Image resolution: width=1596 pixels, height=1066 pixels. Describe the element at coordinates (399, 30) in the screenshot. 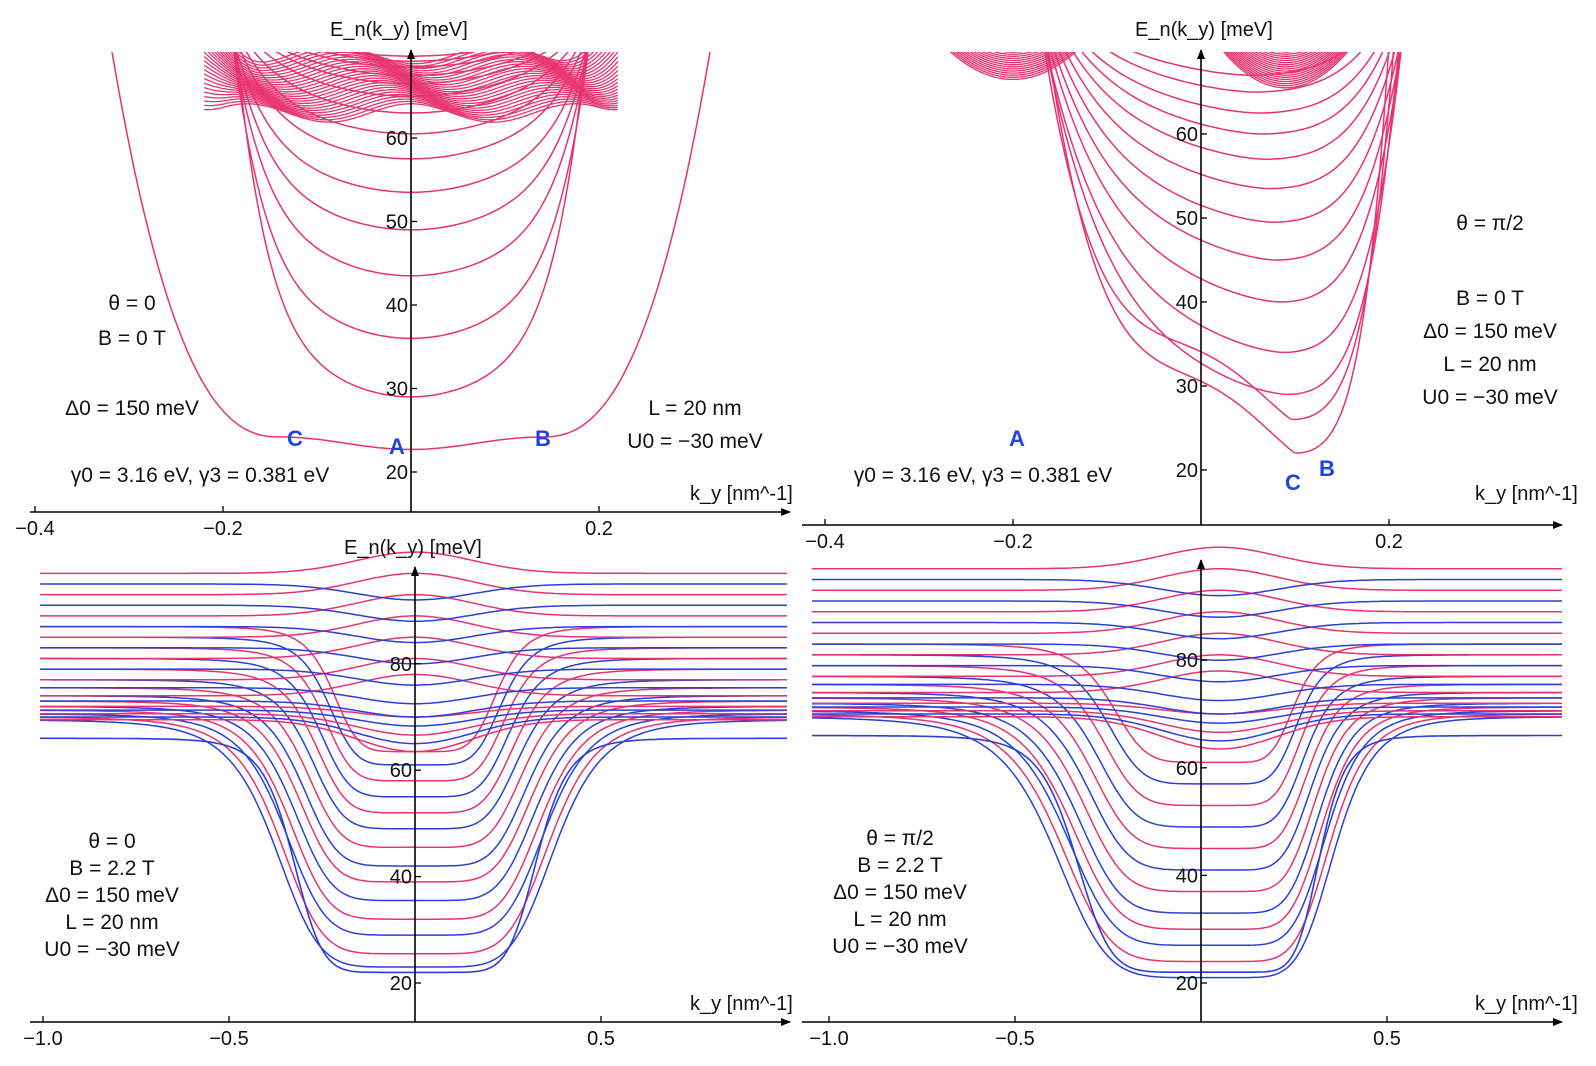

I see `y-axis-label-top-left: E_n(k_y) [meV]` at that location.